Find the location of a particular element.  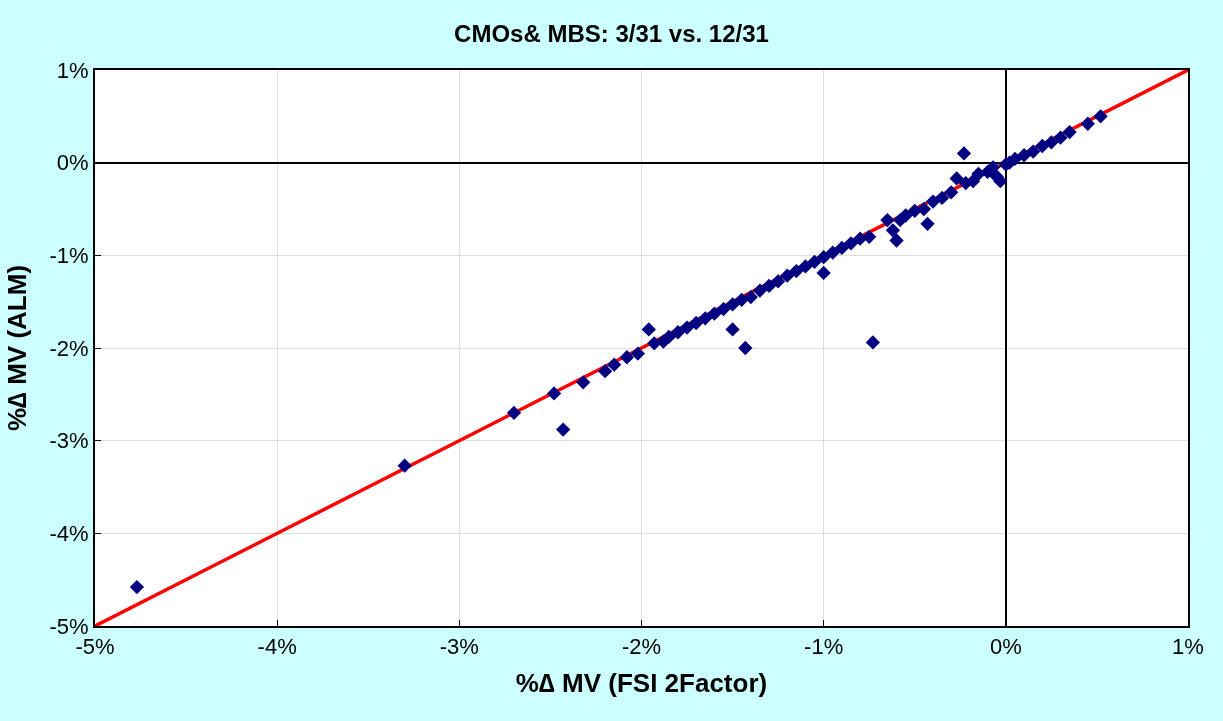

chart-title: CMOs& MBS: 3/31 vs. 12/31 is located at coordinates (611, 34).